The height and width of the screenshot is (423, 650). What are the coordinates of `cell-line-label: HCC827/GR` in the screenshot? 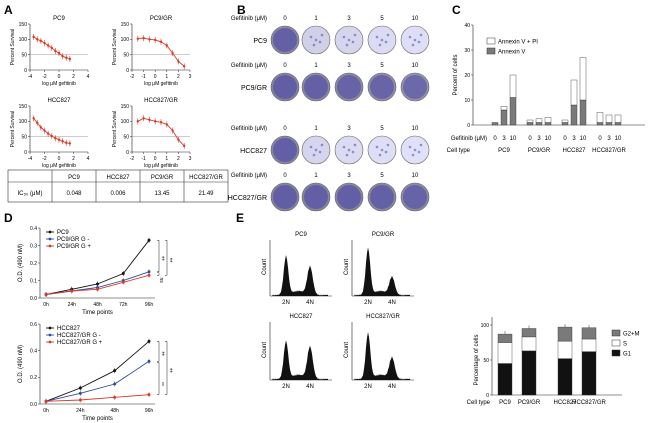 It's located at (247, 198).